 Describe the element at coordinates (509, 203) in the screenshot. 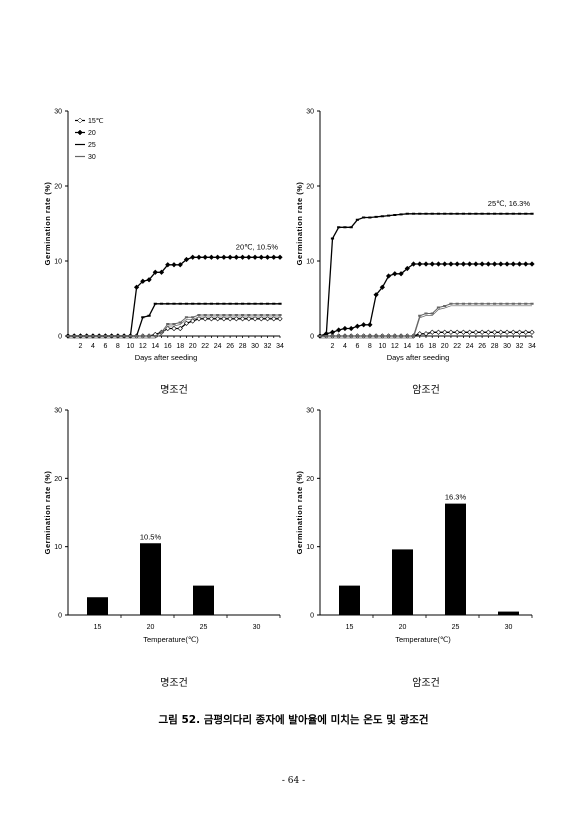

I see `annotation-label: 25℃, 16.3%` at that location.